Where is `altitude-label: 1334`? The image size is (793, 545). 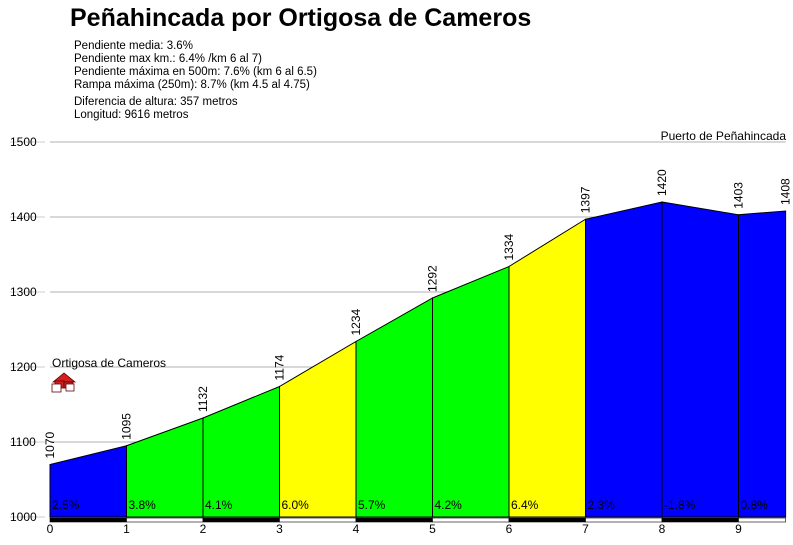
altitude-label: 1334 is located at coordinates (509, 246).